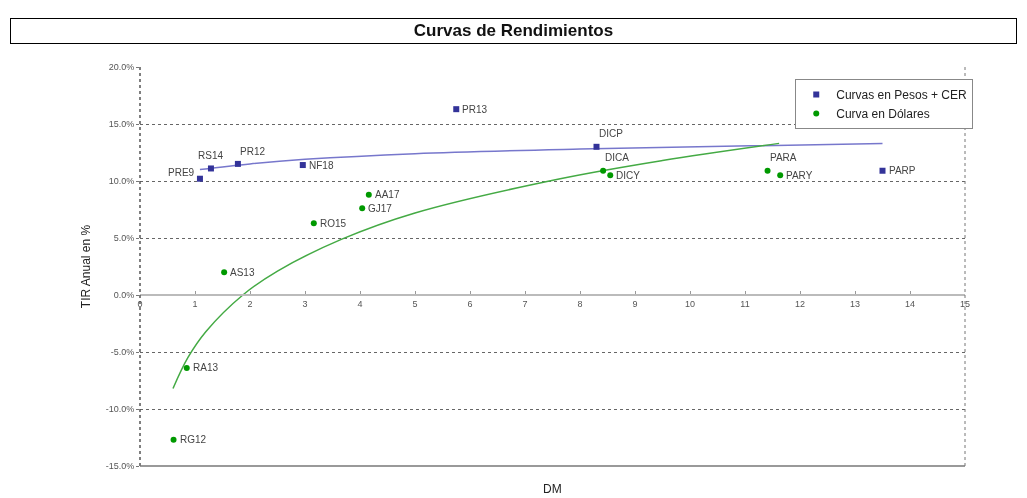 The width and height of the screenshot is (1027, 498). What do you see at coordinates (635, 303) in the screenshot?
I see `x-tick-label: 9` at bounding box center [635, 303].